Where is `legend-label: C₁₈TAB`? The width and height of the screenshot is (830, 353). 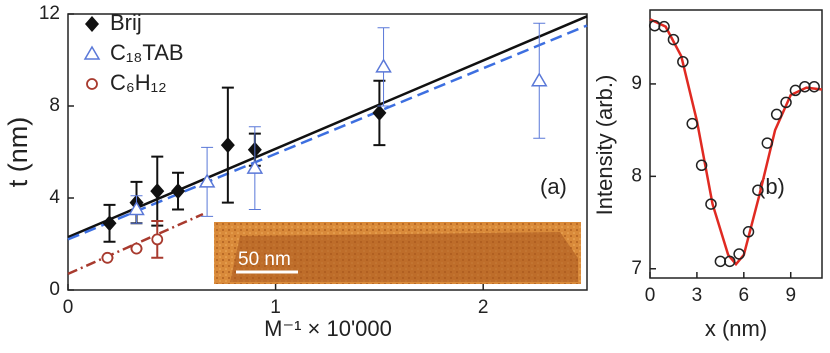 legend-label: C₁₈TAB is located at coordinates (147, 52).